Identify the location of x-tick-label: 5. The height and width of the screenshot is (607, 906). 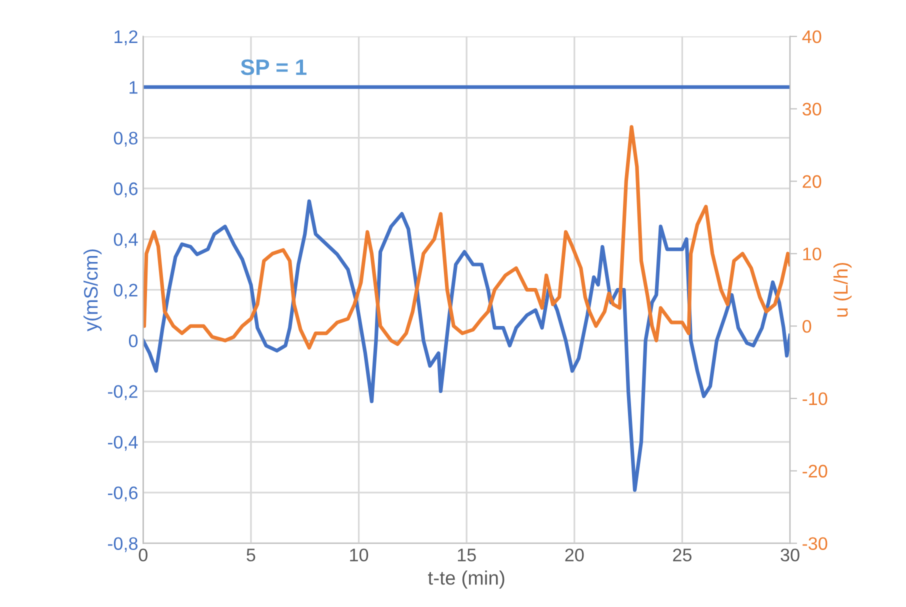
(251, 555).